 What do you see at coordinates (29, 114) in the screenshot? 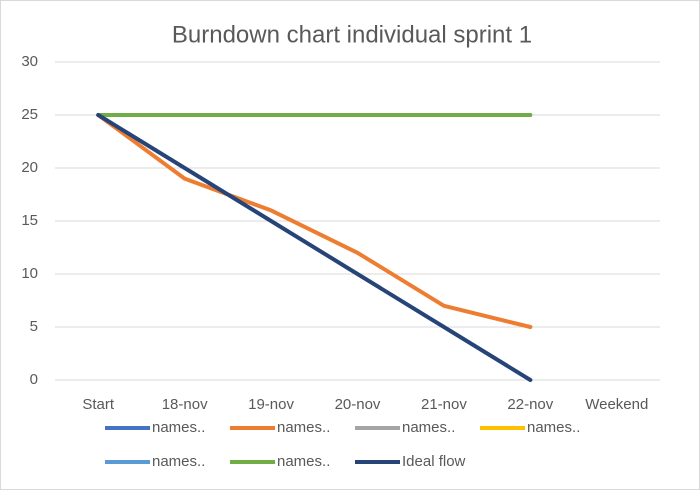
I see `y-tick-label: 25` at bounding box center [29, 114].